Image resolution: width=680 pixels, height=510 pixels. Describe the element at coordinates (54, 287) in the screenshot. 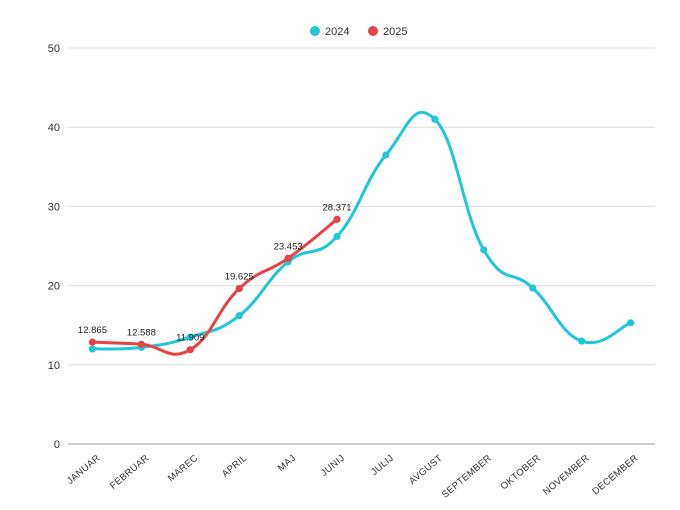

I see `y-tick-label: 20` at that location.